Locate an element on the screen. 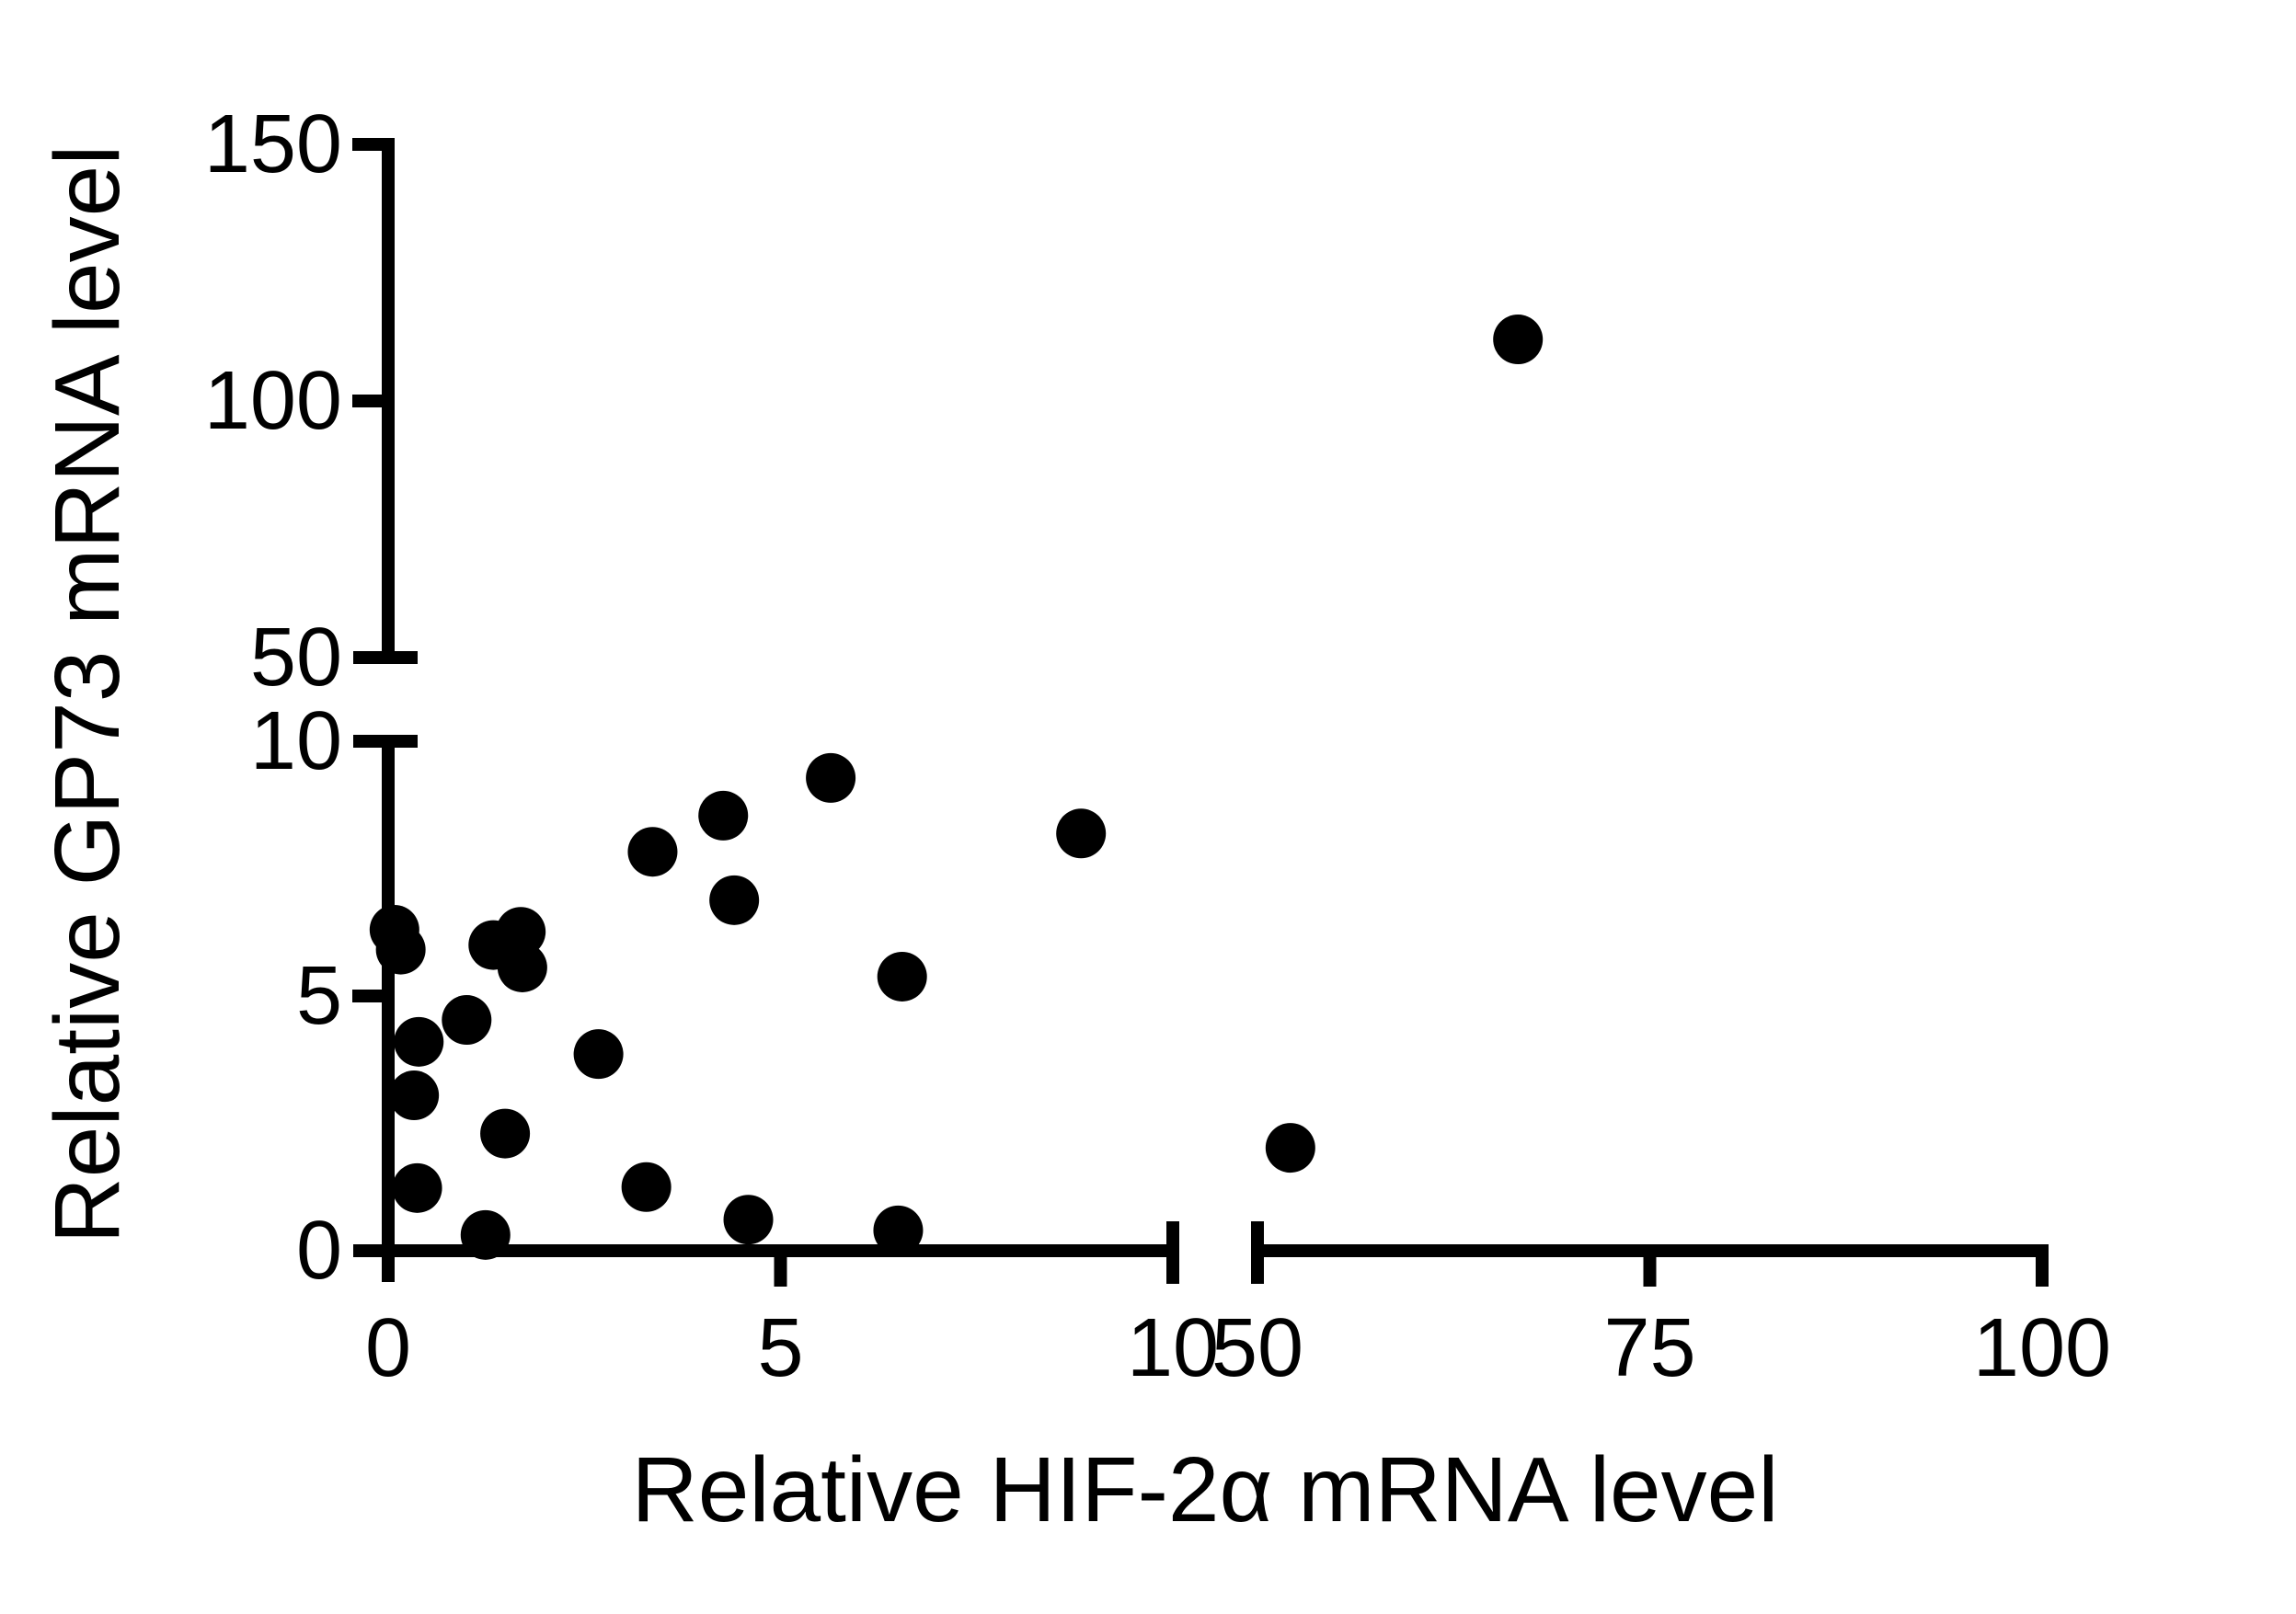  y-tick-label: 5 is located at coordinates (319, 996).